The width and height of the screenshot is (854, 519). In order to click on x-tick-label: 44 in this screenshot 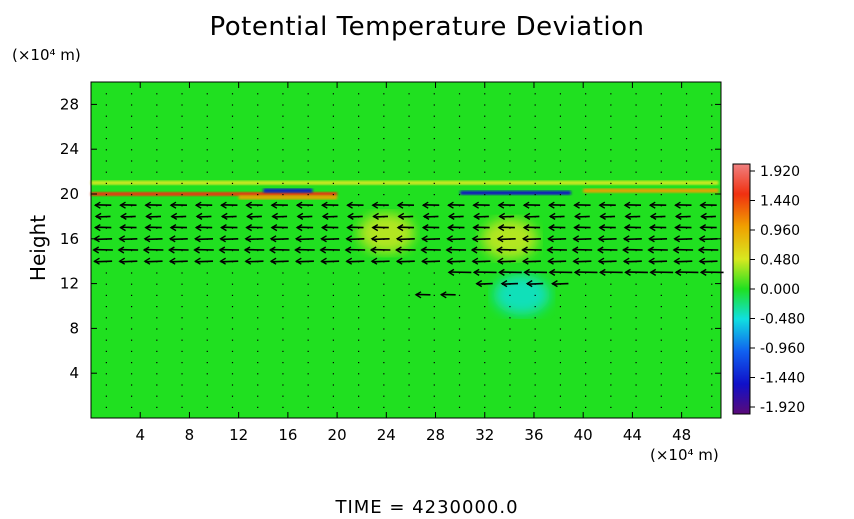, I will do `click(632, 435)`.